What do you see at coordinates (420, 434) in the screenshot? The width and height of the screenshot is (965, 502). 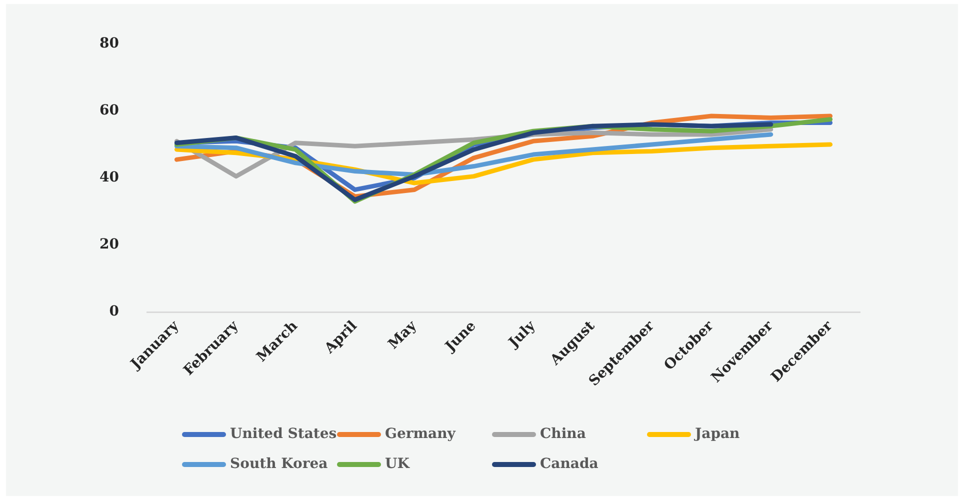 I see `legend-label: Germany` at bounding box center [420, 434].